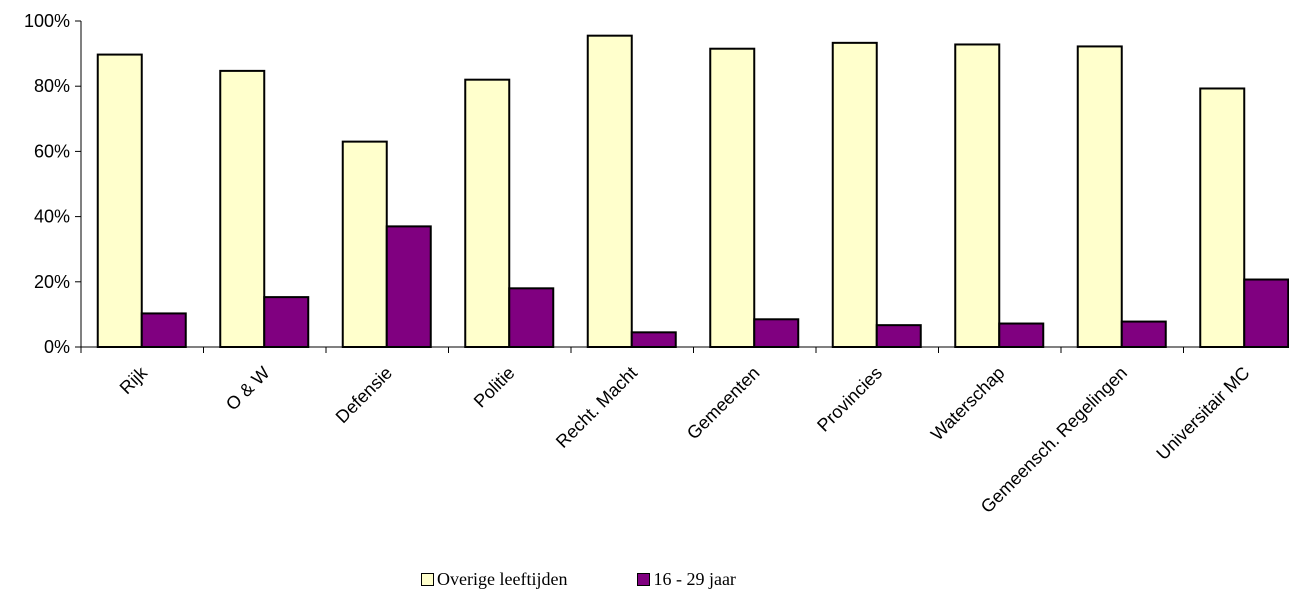 The image size is (1289, 595). Describe the element at coordinates (52, 151) in the screenshot. I see `y-tick-label: 60%` at that location.